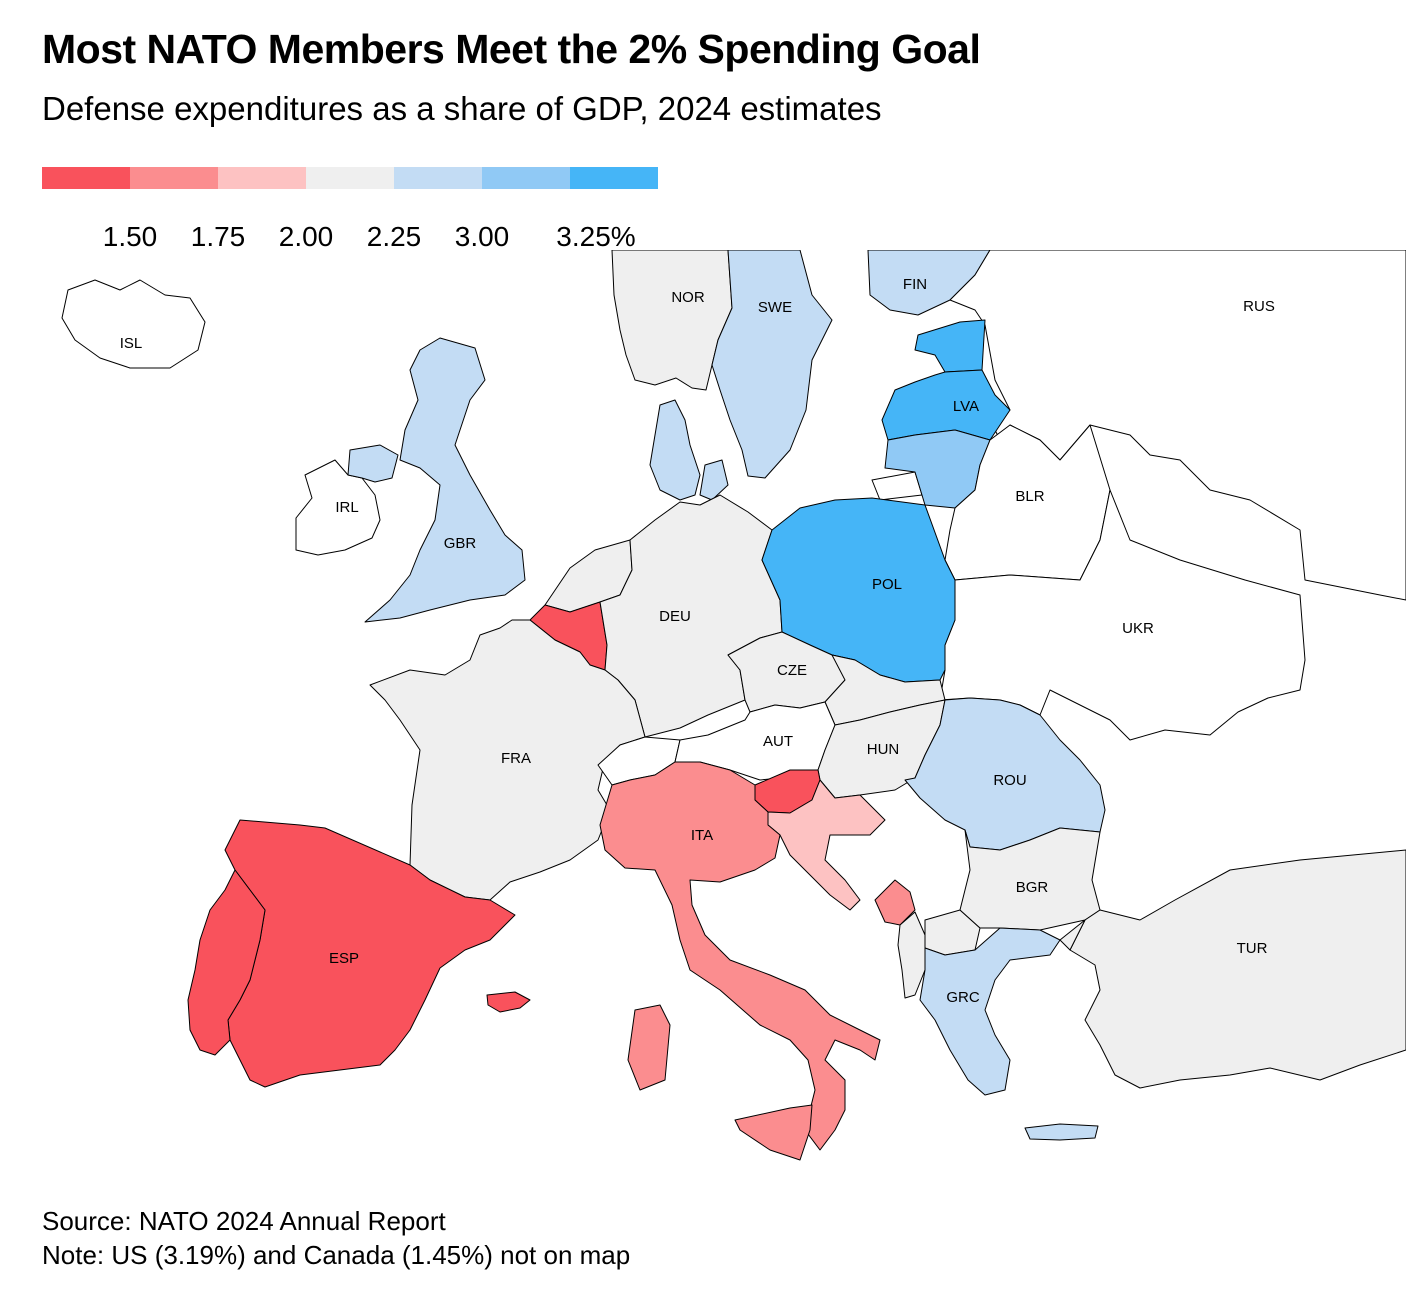 The width and height of the screenshot is (1406, 1292). Describe the element at coordinates (792, 670) in the screenshot. I see `country-label-cze: CZE` at that location.